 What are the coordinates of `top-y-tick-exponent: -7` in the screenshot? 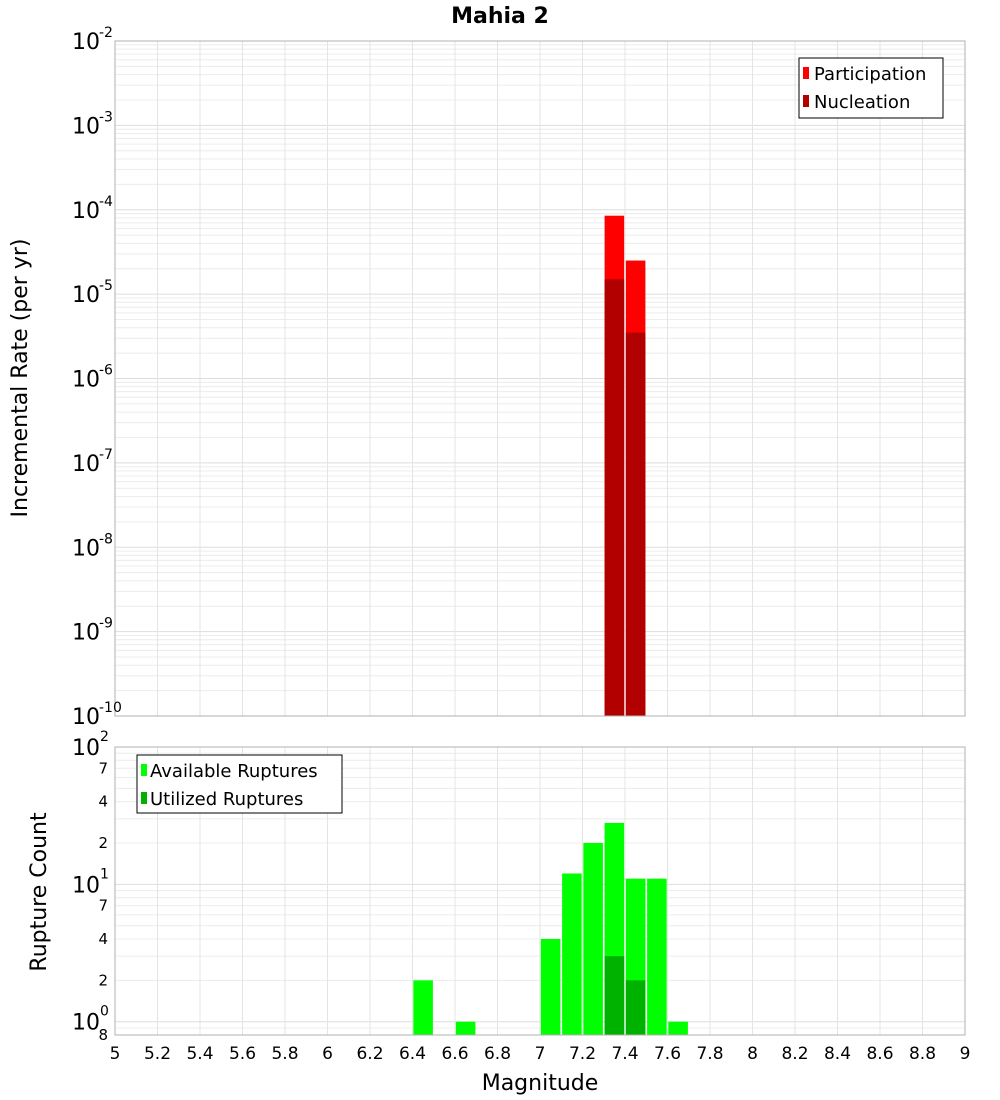 It's located at (106, 455).